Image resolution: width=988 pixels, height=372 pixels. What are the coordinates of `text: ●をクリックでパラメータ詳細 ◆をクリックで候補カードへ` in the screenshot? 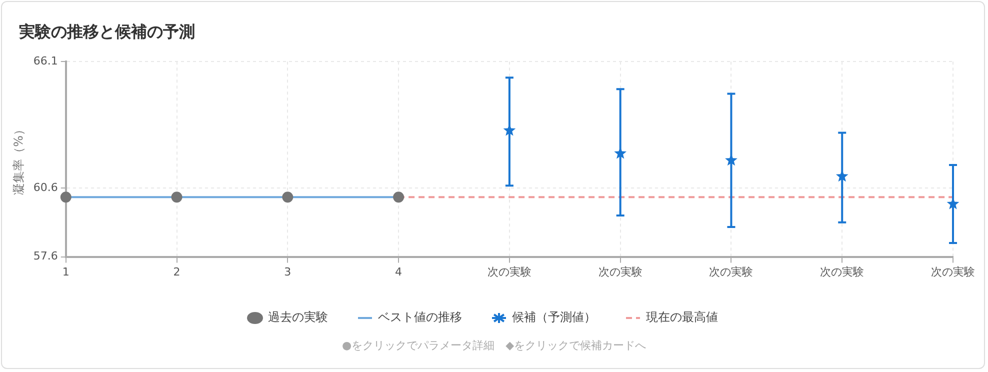 It's located at (494, 345).